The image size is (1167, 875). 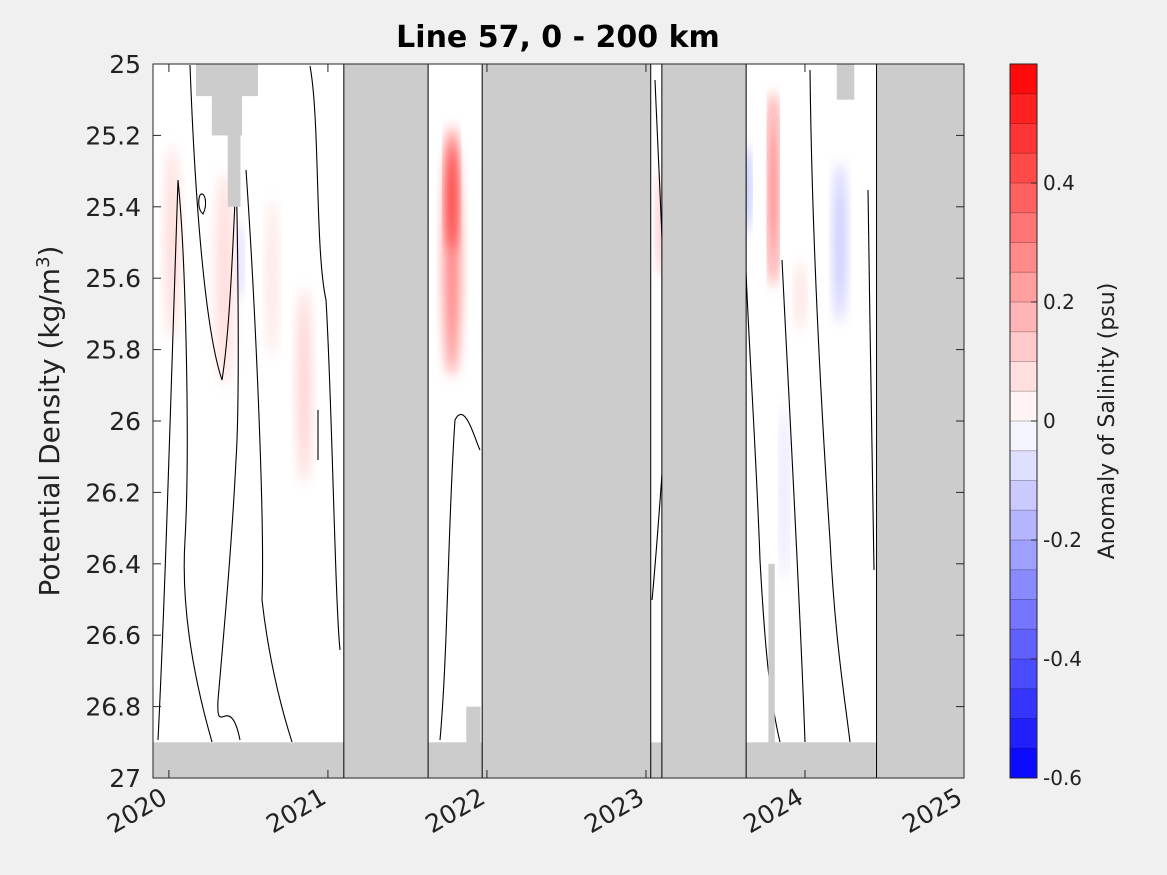 I want to click on y-tick-label: 25.2, so click(x=113, y=135).